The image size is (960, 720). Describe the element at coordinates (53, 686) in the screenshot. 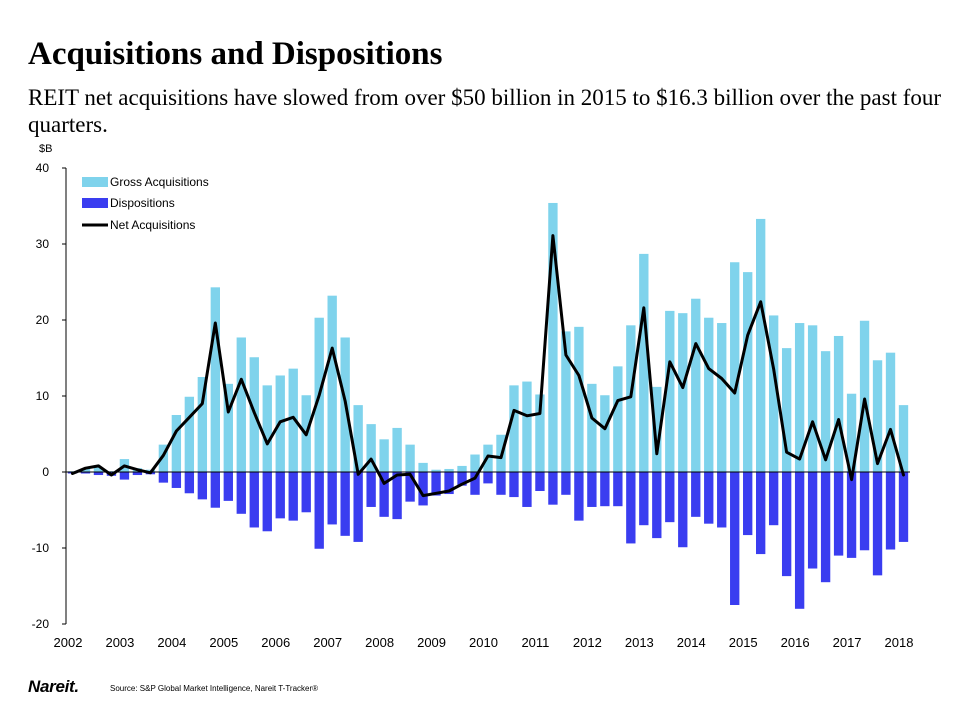

I see `nareit-logo: Nareit.` at that location.